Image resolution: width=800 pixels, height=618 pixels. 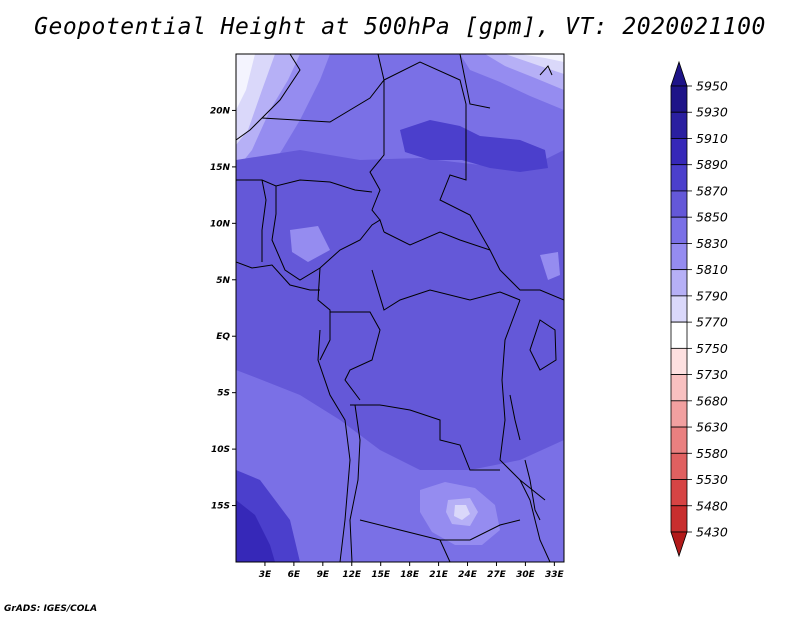 I want to click on lon-tick-label: 27E, so click(x=497, y=575).